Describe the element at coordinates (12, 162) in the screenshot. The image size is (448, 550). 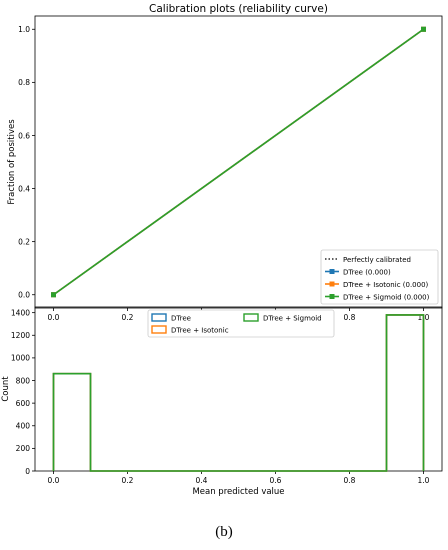
I see `reliability-y-axis-label: Fraction of positives` at that location.